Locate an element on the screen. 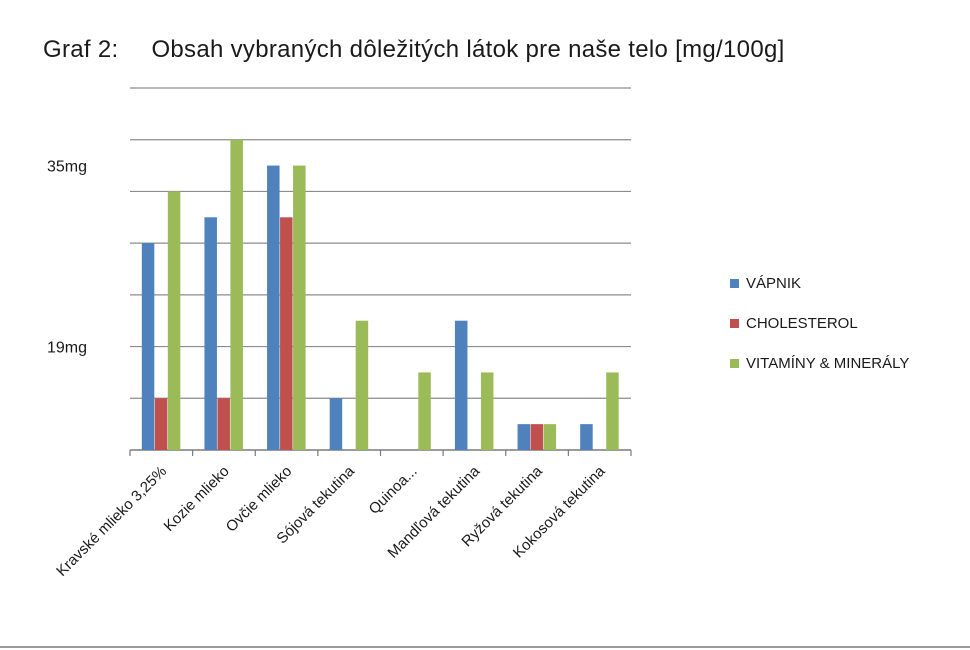 The width and height of the screenshot is (970, 650). chart-legend: VÁPNIK CHOLESTEROL VITAMÍNY & MINERÁLY is located at coordinates (819, 333).